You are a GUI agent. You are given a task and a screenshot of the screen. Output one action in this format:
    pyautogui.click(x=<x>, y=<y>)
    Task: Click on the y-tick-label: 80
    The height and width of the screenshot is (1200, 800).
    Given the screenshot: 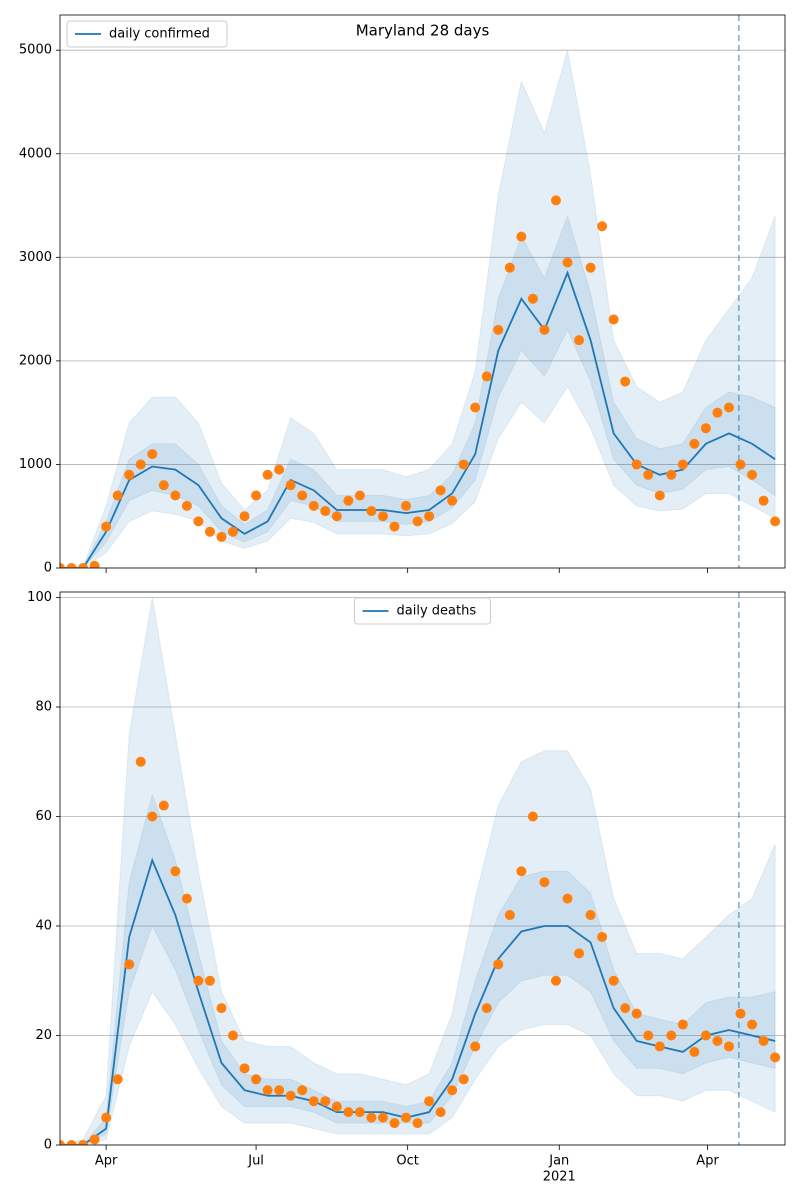 What is the action you would take?
    pyautogui.click(x=43, y=706)
    